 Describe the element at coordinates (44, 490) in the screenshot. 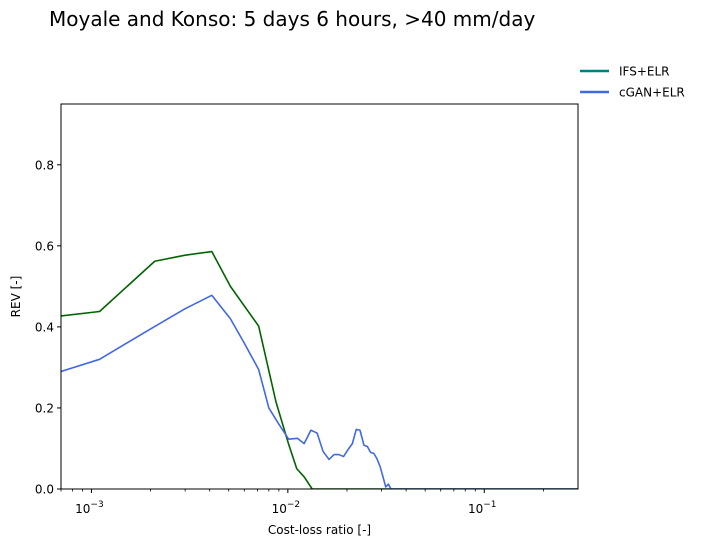

I see `y-tick-label: 0.0` at that location.